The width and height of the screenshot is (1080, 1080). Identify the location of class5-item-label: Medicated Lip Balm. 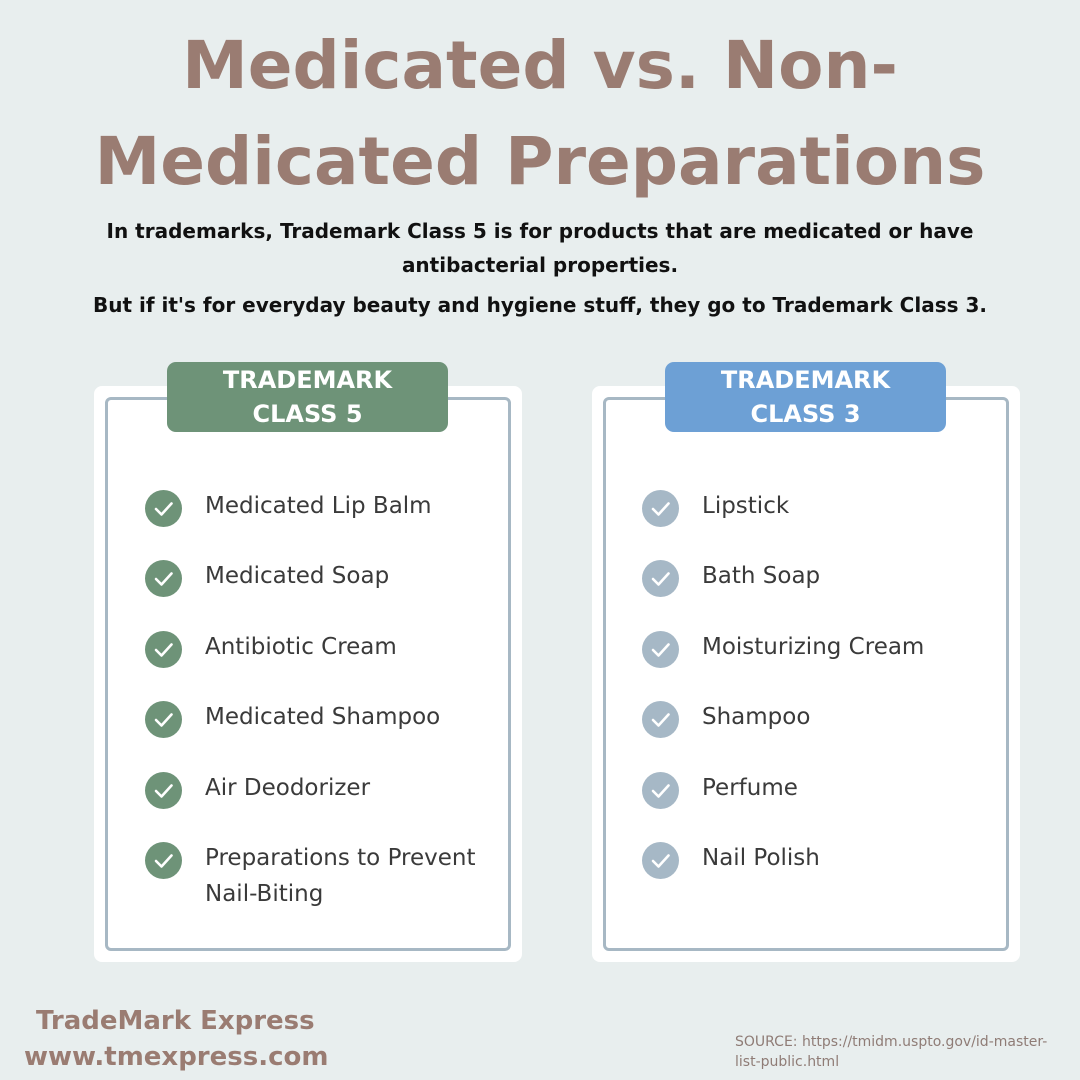
(318, 506).